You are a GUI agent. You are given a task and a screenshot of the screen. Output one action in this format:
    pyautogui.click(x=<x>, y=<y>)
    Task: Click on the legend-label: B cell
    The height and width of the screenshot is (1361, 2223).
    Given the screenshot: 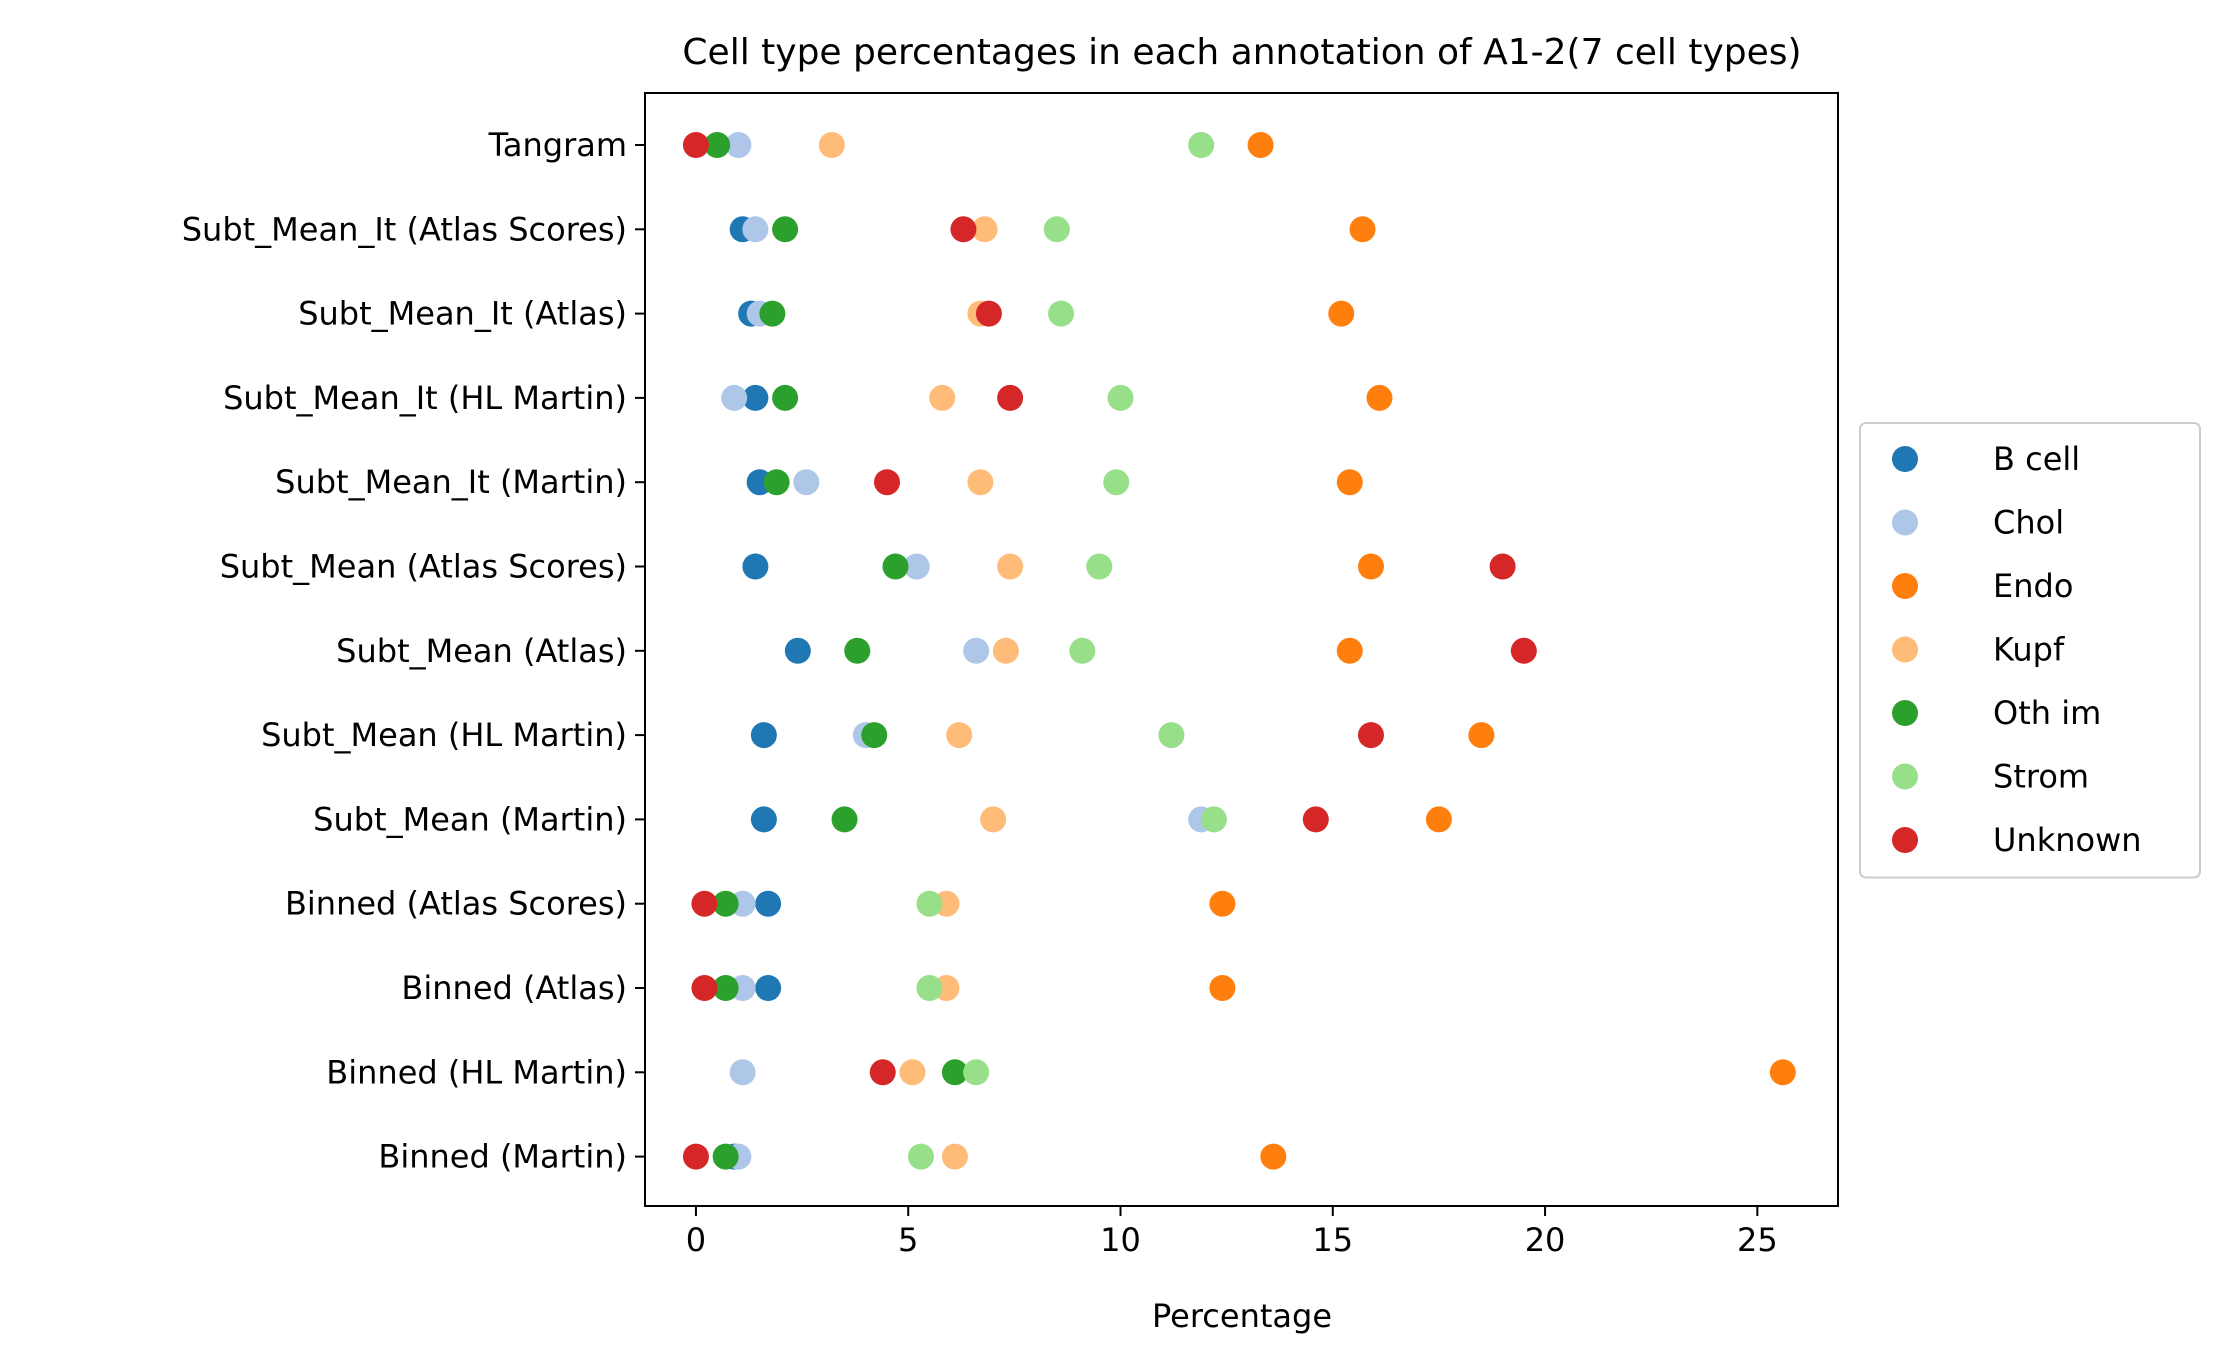 What is the action you would take?
    pyautogui.click(x=2036, y=459)
    